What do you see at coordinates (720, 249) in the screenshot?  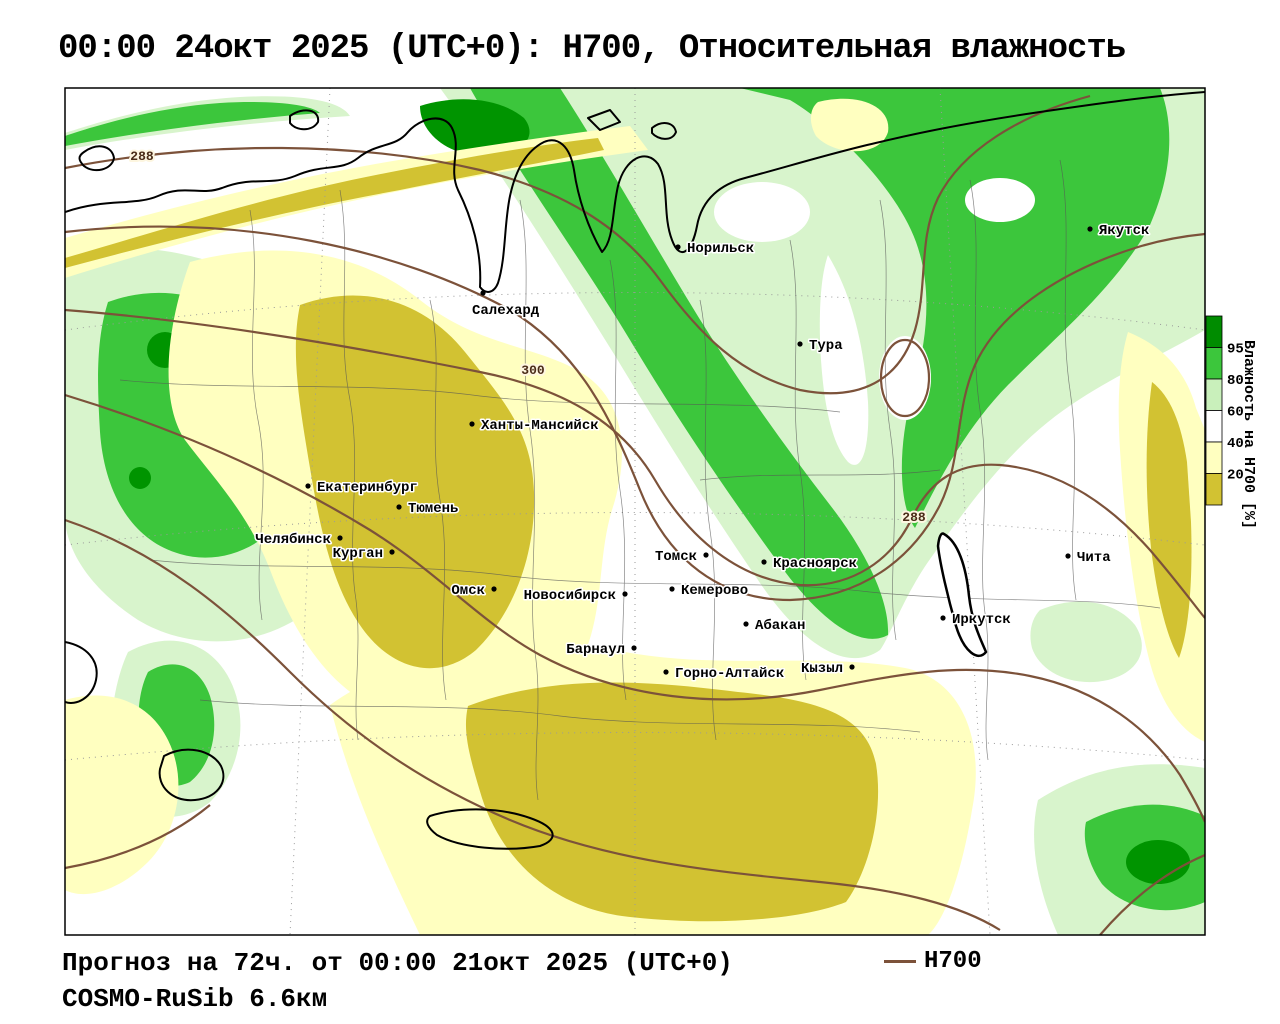 I see `city-label: Норильск` at bounding box center [720, 249].